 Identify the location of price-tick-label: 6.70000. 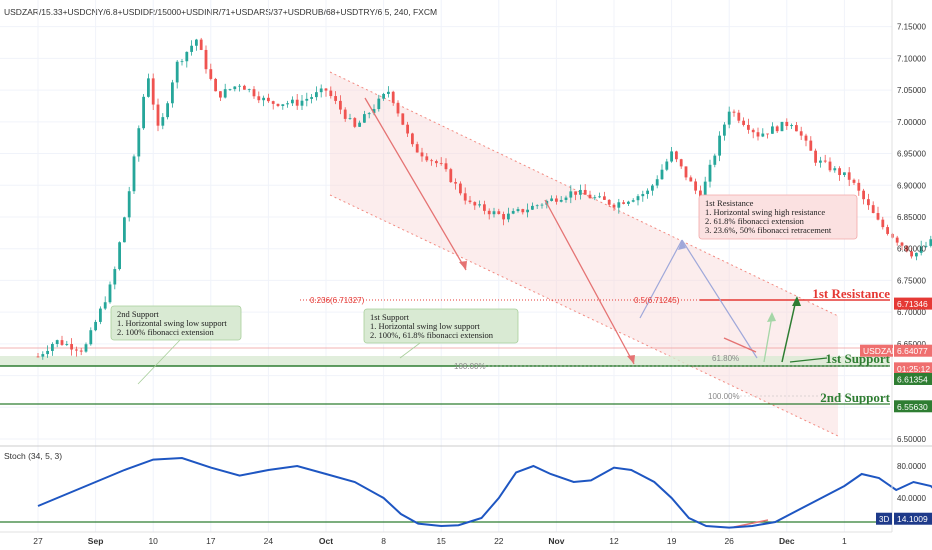
(911, 312).